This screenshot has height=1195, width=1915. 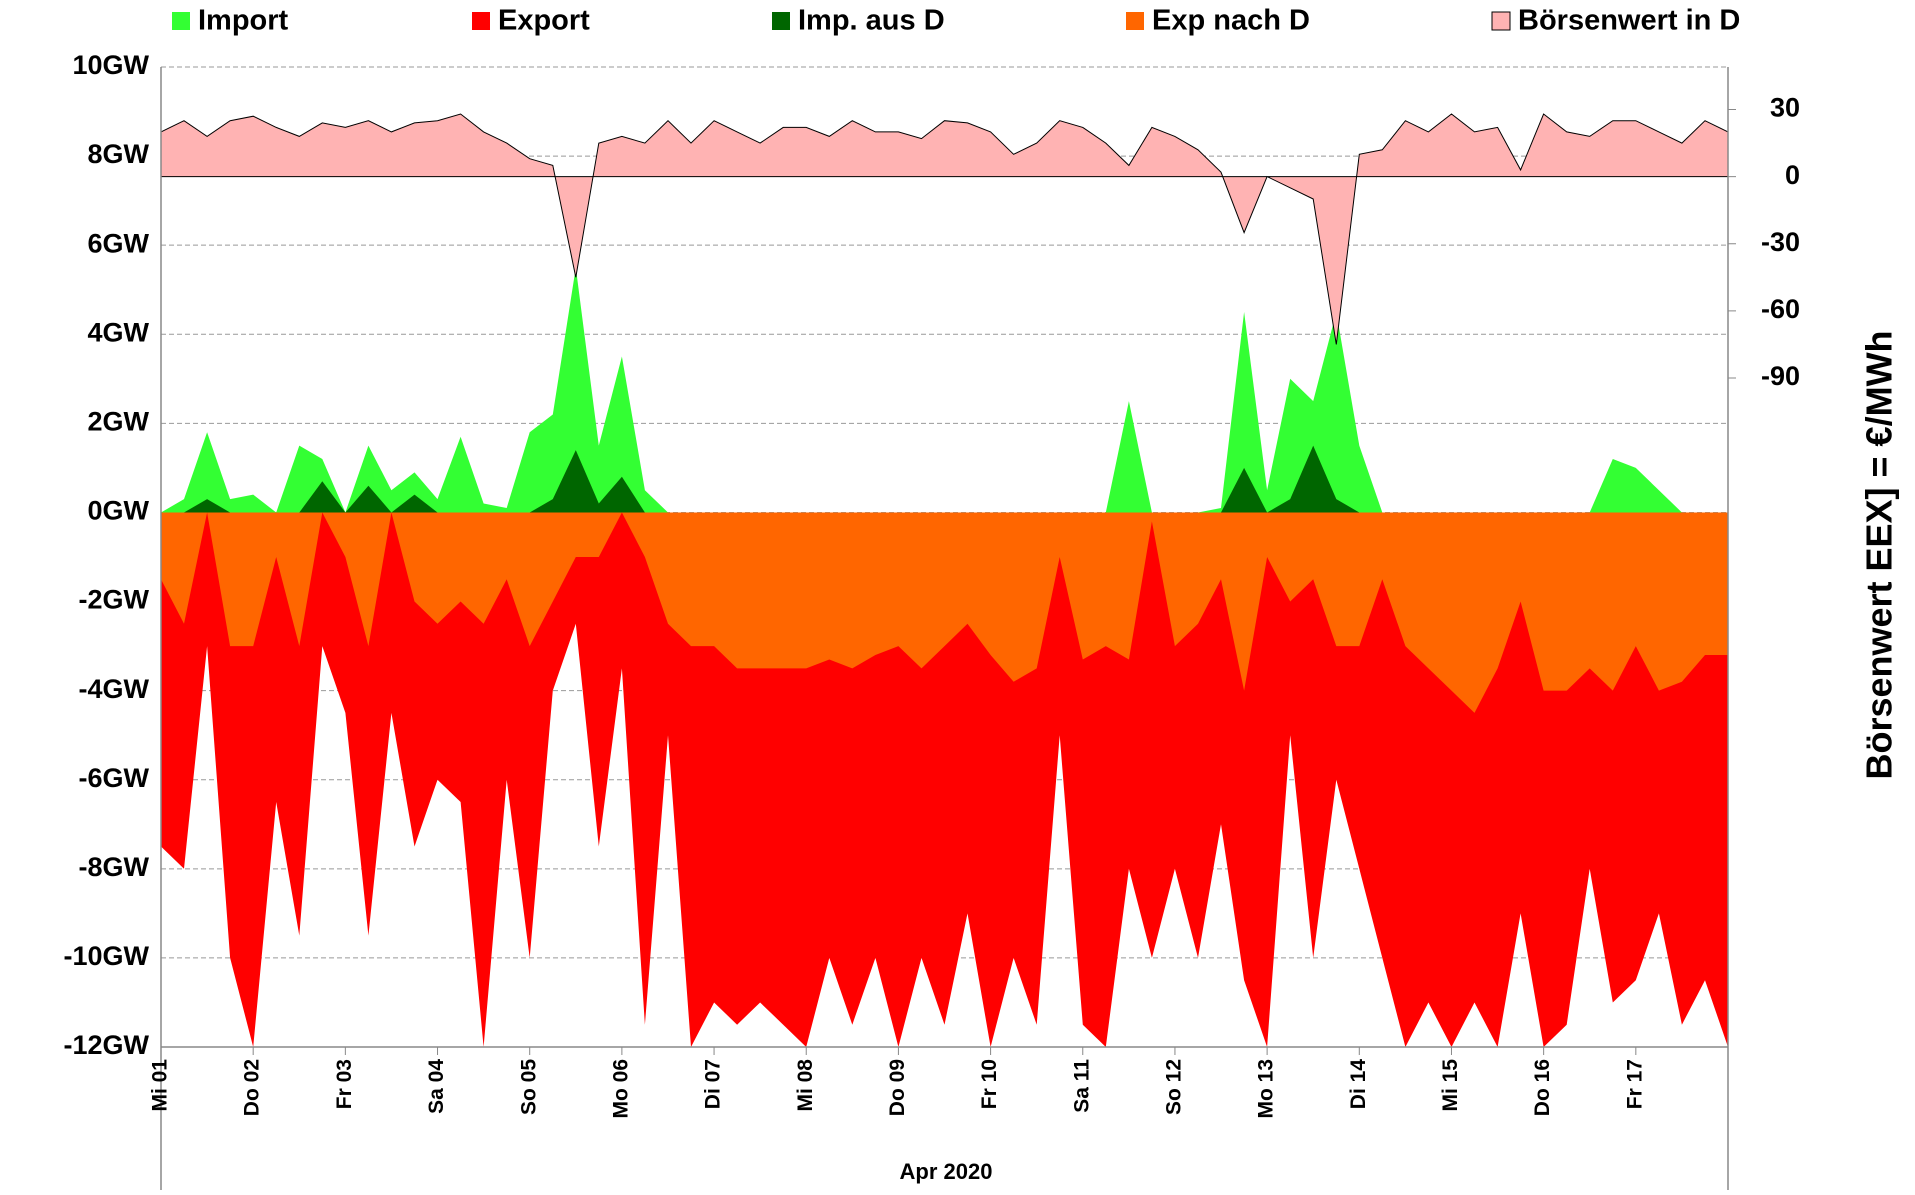 What do you see at coordinates (1785, 108) in the screenshot?
I see `y2-tick-label: 30` at bounding box center [1785, 108].